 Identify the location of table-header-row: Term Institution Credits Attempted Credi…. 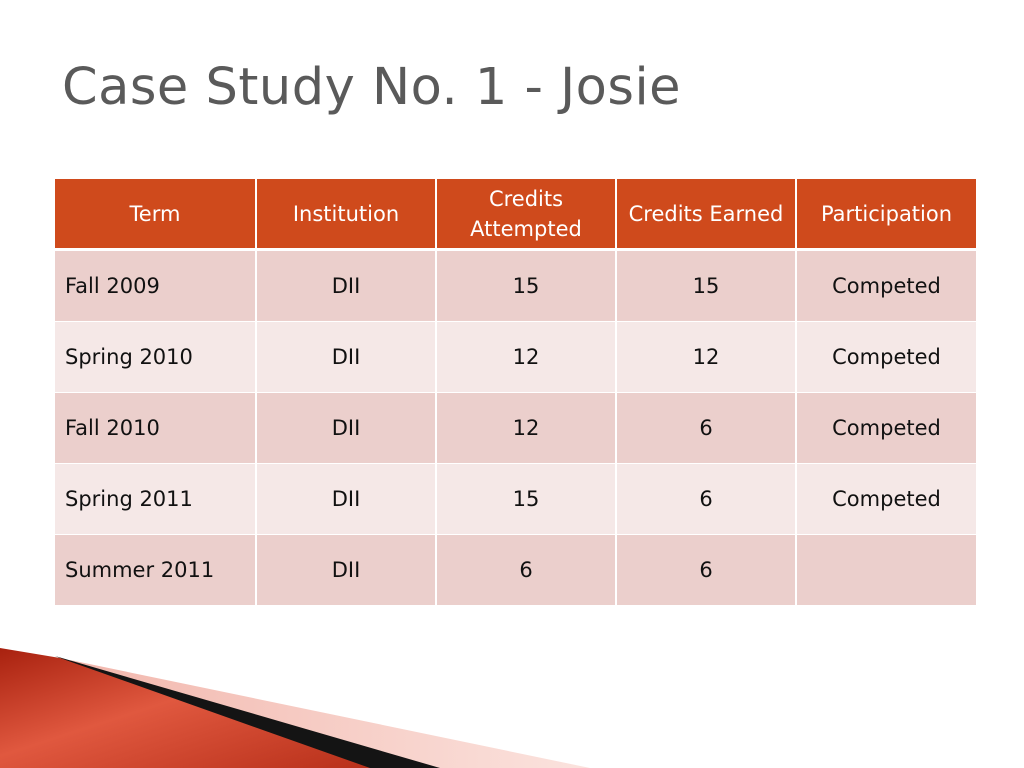
(515, 215).